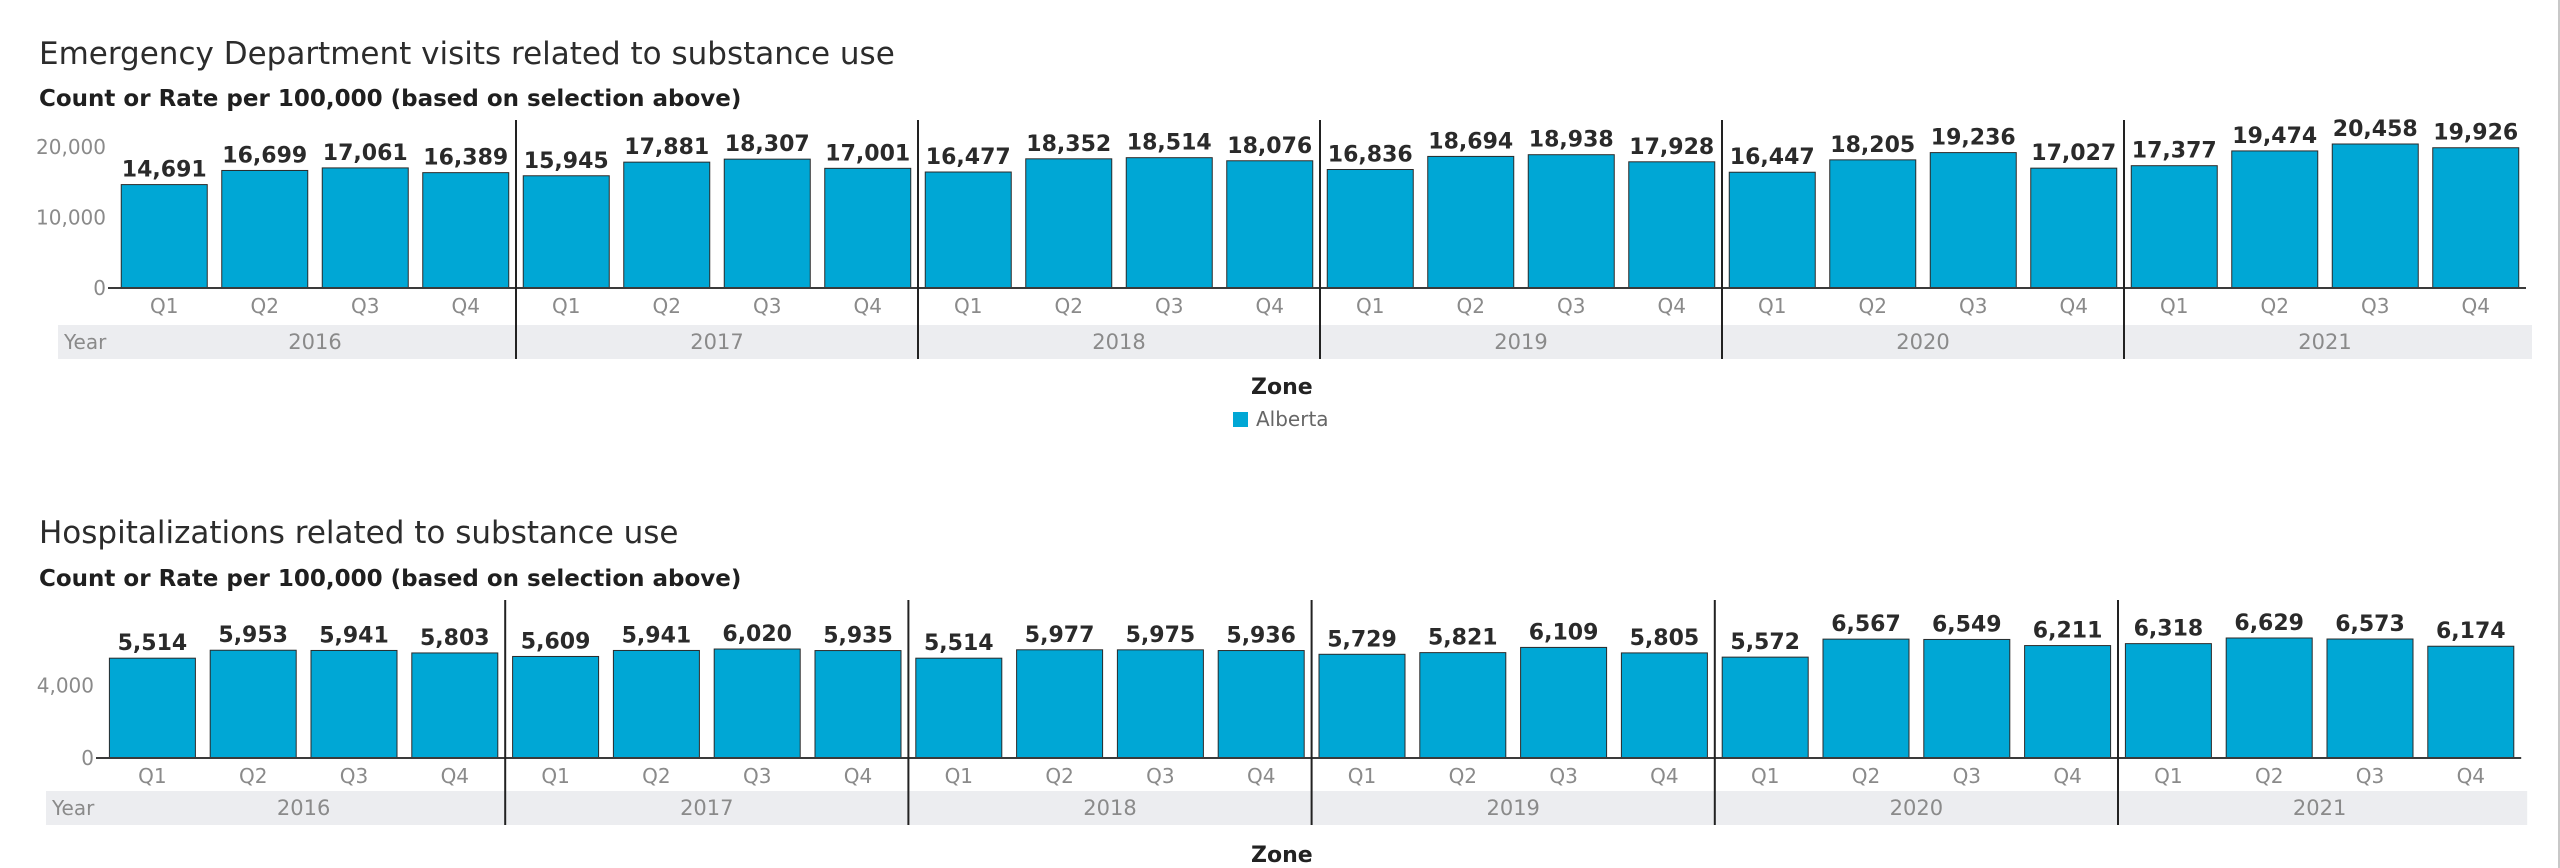 The height and width of the screenshot is (868, 2560). I want to click on data-label: 16,389, so click(465, 158).